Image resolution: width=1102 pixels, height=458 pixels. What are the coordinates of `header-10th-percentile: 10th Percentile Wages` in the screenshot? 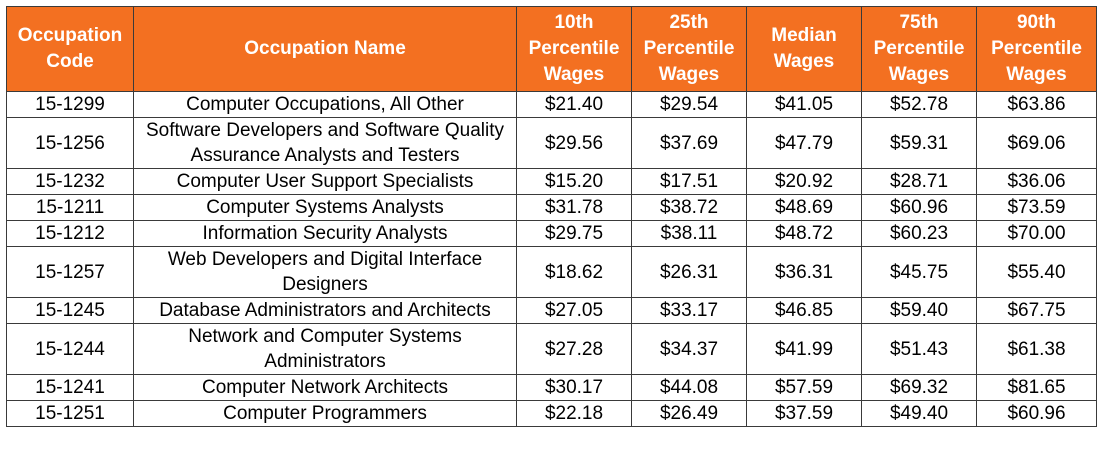 It's located at (574, 49).